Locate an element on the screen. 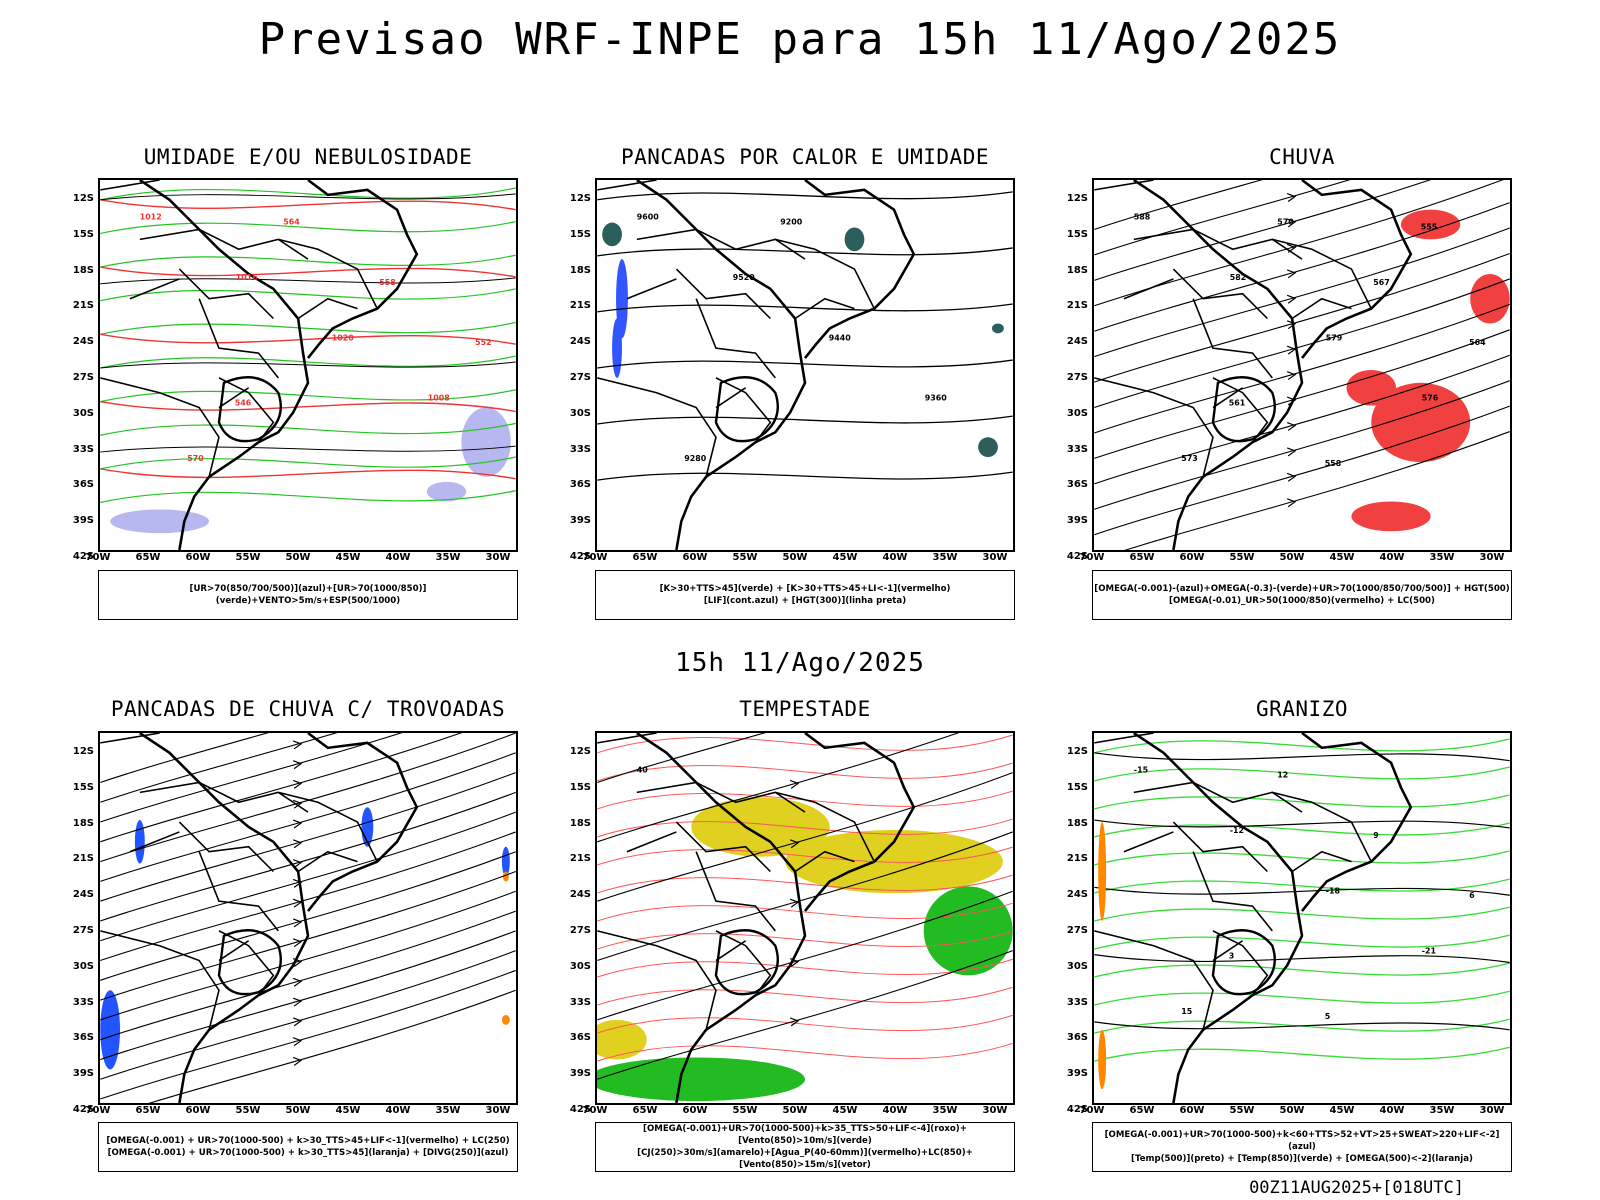 This screenshot has width=1600, height=1200. wind-850-areas is located at coordinates (805, 994).